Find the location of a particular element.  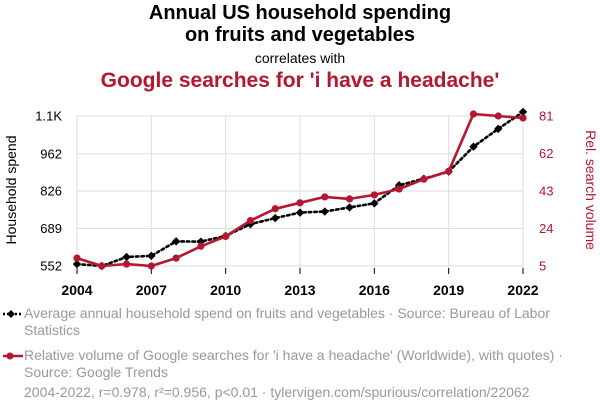

x-tick-label: 2007 is located at coordinates (151, 290).